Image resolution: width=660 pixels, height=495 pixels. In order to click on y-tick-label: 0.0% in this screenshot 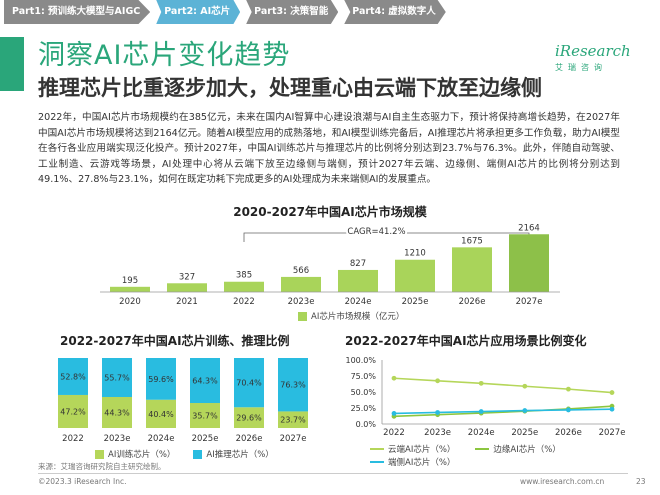, I will do `click(366, 424)`.